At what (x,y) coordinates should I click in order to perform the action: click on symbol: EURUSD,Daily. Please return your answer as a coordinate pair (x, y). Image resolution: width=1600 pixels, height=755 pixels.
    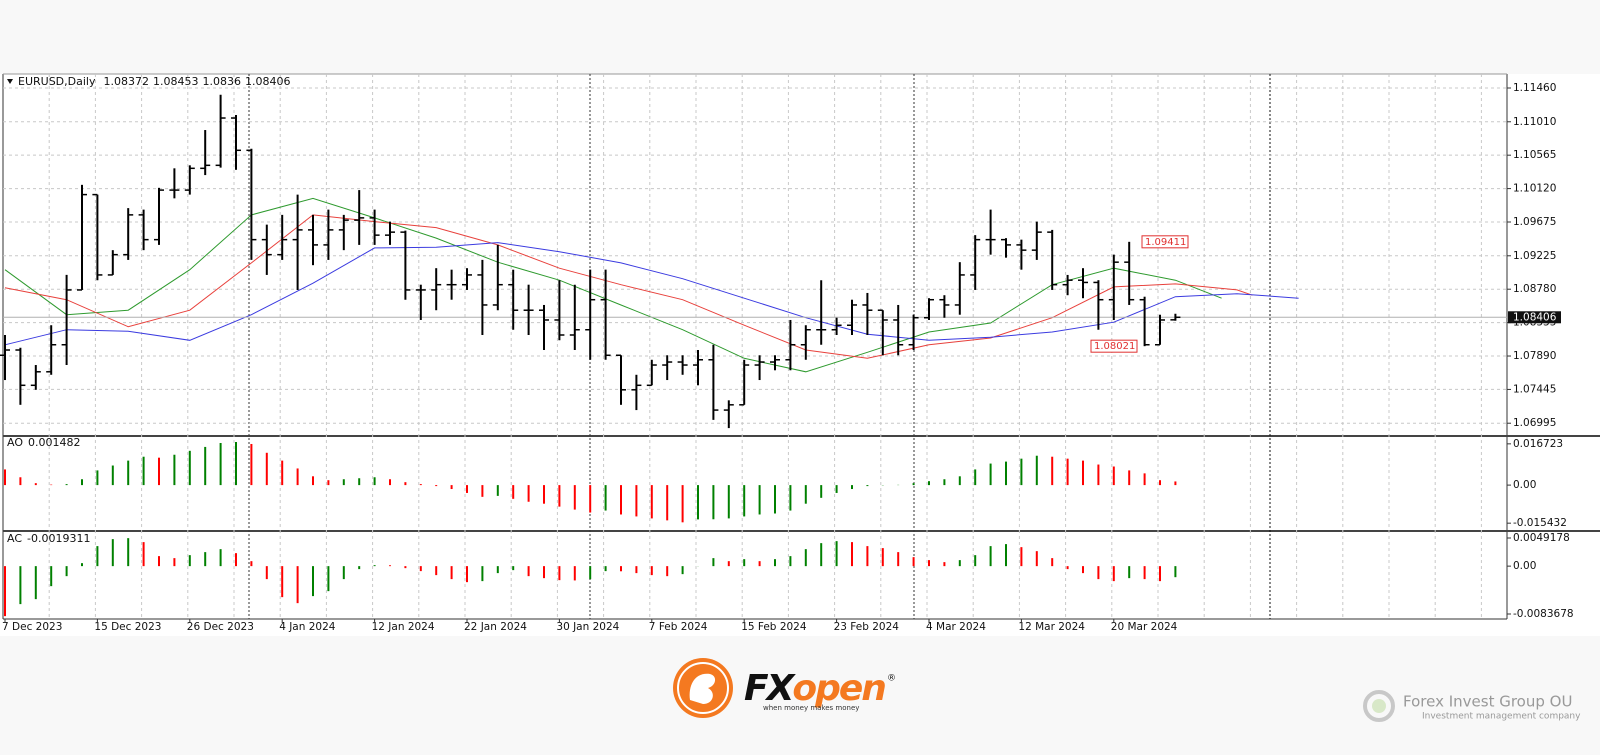
    Looking at the image, I should click on (57, 81).